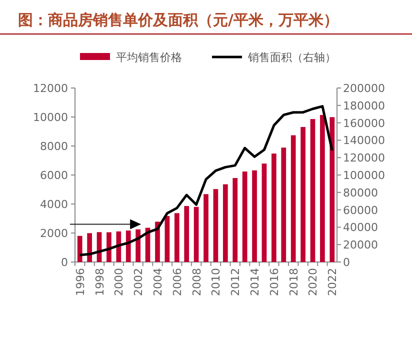  What do you see at coordinates (364, 141) in the screenshot?
I see `y2-tick-label: 140000` at bounding box center [364, 141].